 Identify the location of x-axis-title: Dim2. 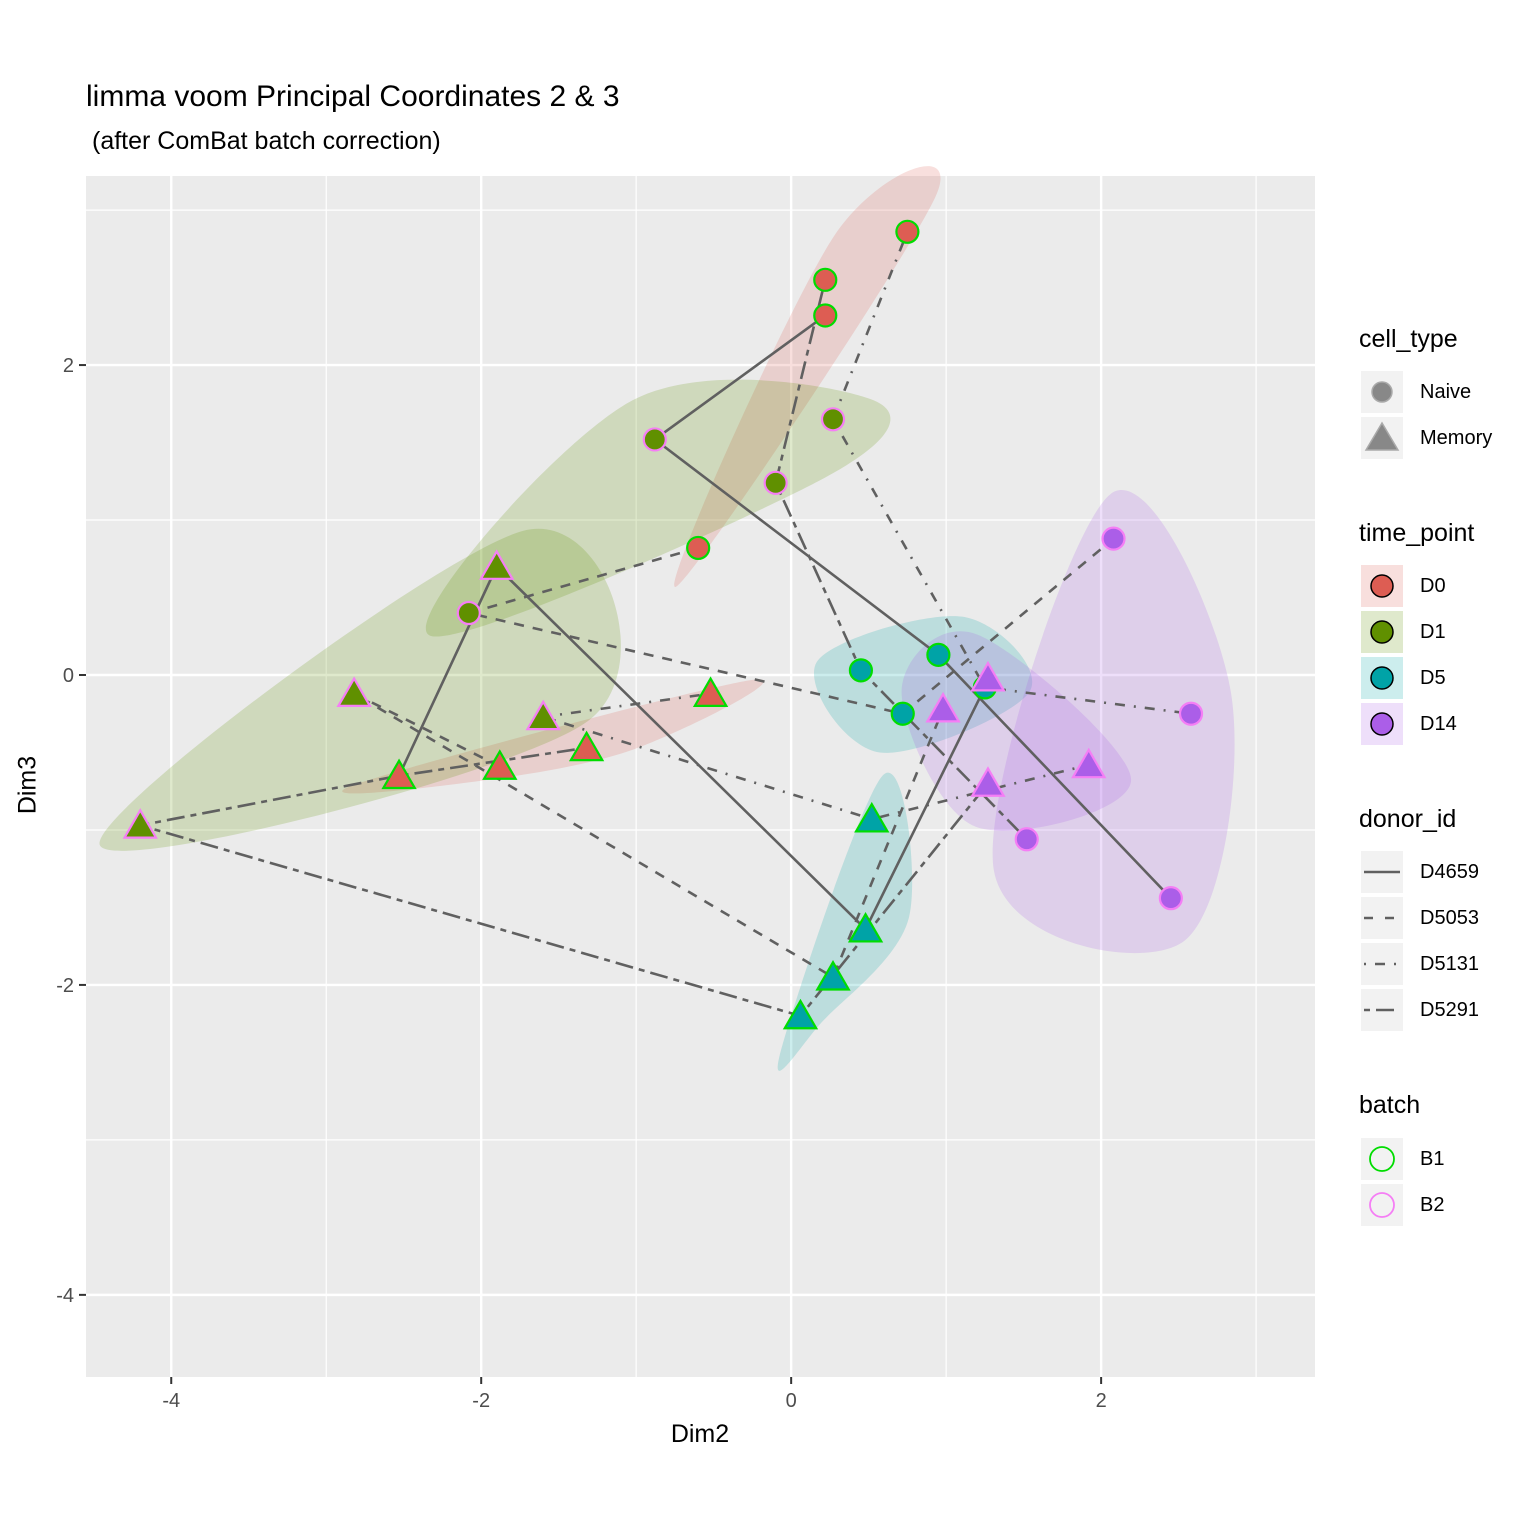
(700, 1434).